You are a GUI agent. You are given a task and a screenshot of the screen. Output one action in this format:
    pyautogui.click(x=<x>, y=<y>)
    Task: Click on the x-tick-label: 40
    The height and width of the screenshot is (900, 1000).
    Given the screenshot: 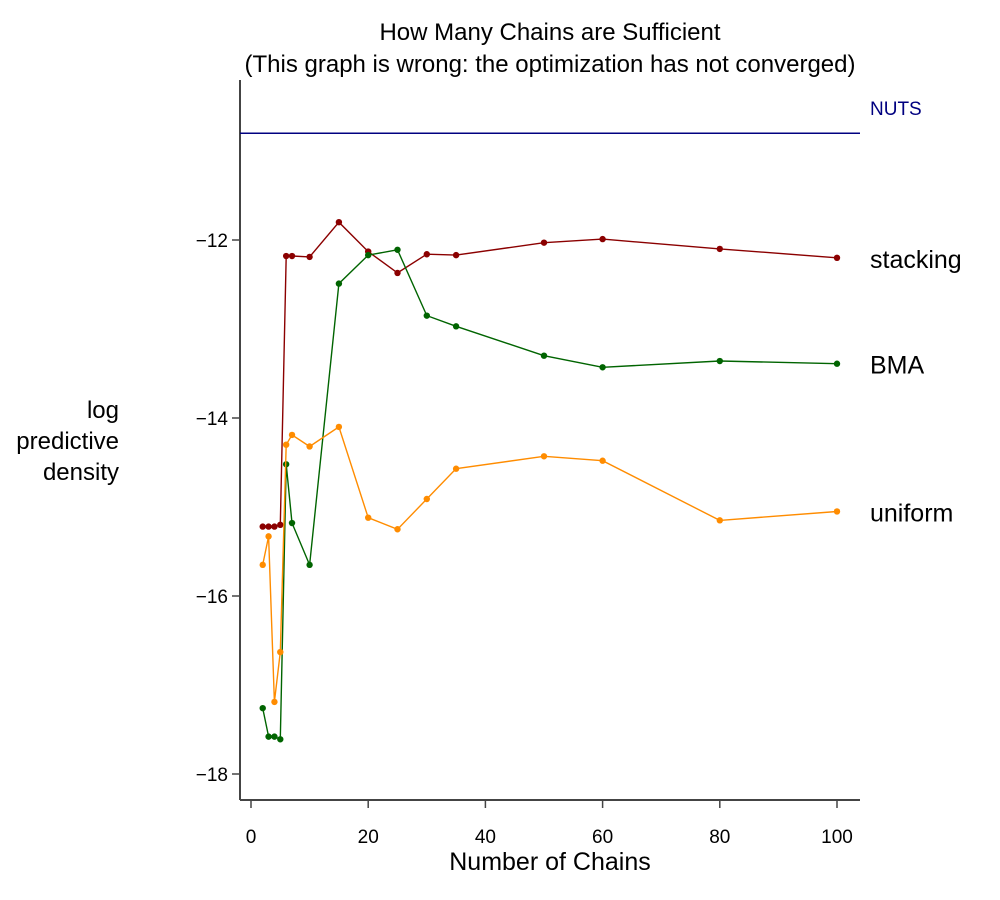 What is the action you would take?
    pyautogui.click(x=485, y=837)
    